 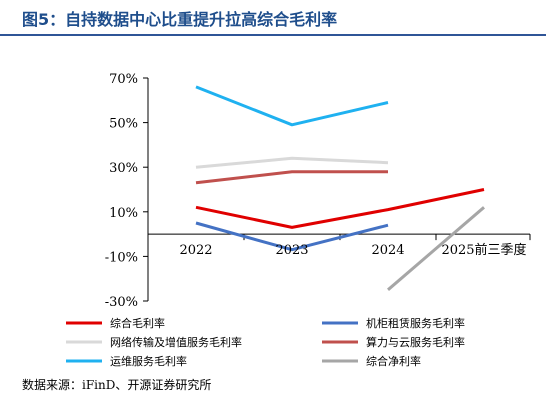 What do you see at coordinates (415, 342) in the screenshot?
I see `legend-label-3: 算力与云服务毛利率` at bounding box center [415, 342].